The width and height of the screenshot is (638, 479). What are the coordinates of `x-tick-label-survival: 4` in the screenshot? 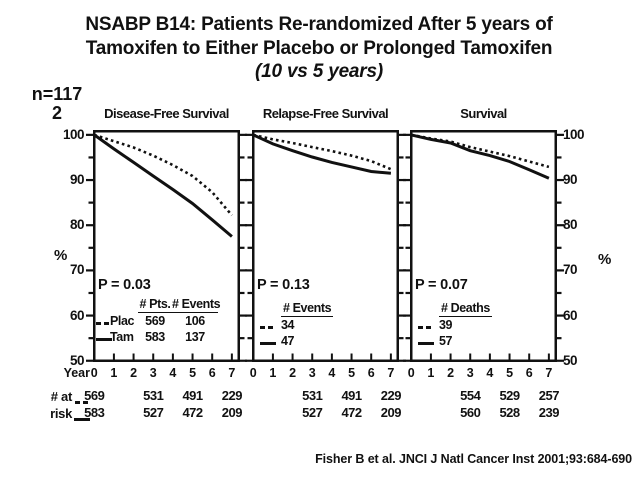 It's located at (490, 373).